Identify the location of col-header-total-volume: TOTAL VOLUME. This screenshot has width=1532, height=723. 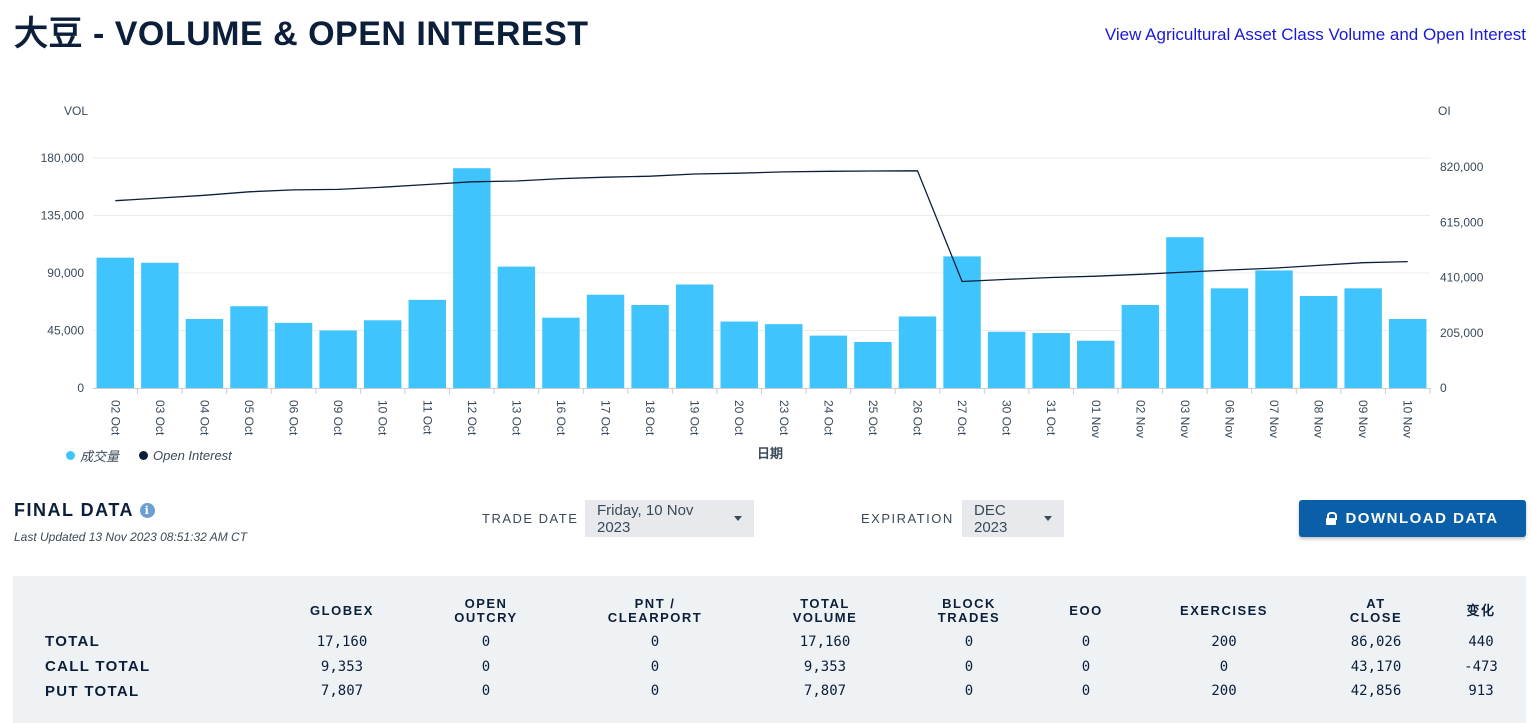
(825, 610).